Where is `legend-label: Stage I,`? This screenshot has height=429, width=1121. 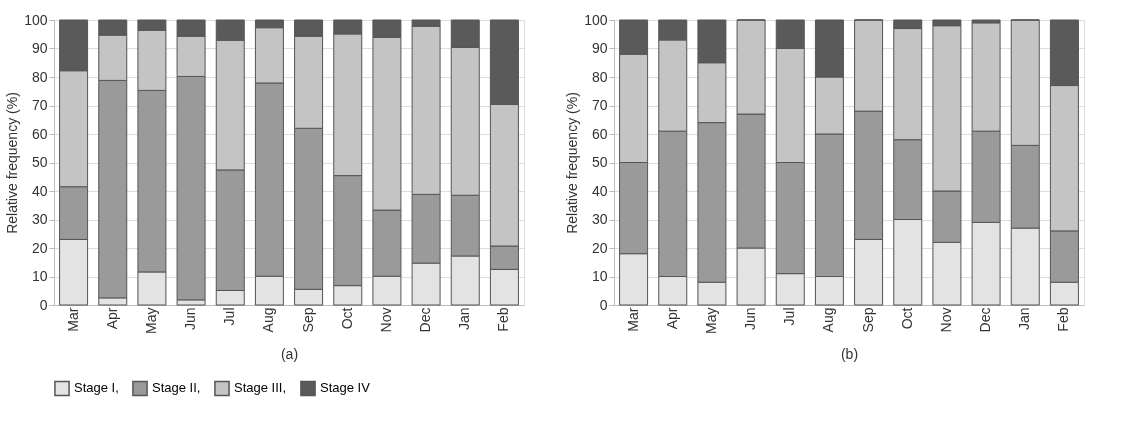 legend-label: Stage I, is located at coordinates (96, 388).